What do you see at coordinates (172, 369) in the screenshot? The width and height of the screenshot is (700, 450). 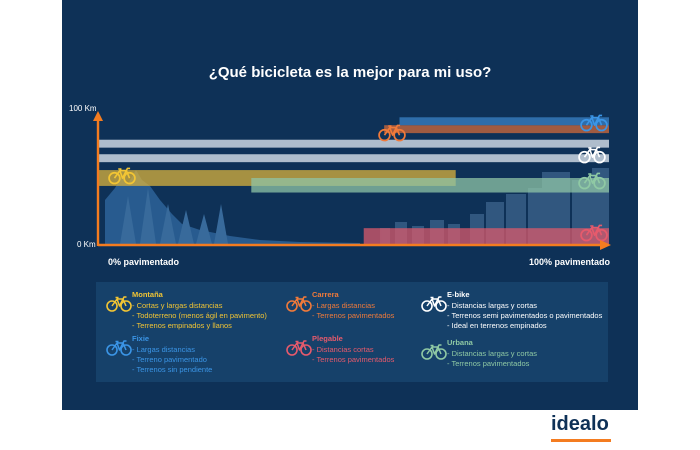 I see `legend-feature: - Terrenos sin pendiente` at bounding box center [172, 369].